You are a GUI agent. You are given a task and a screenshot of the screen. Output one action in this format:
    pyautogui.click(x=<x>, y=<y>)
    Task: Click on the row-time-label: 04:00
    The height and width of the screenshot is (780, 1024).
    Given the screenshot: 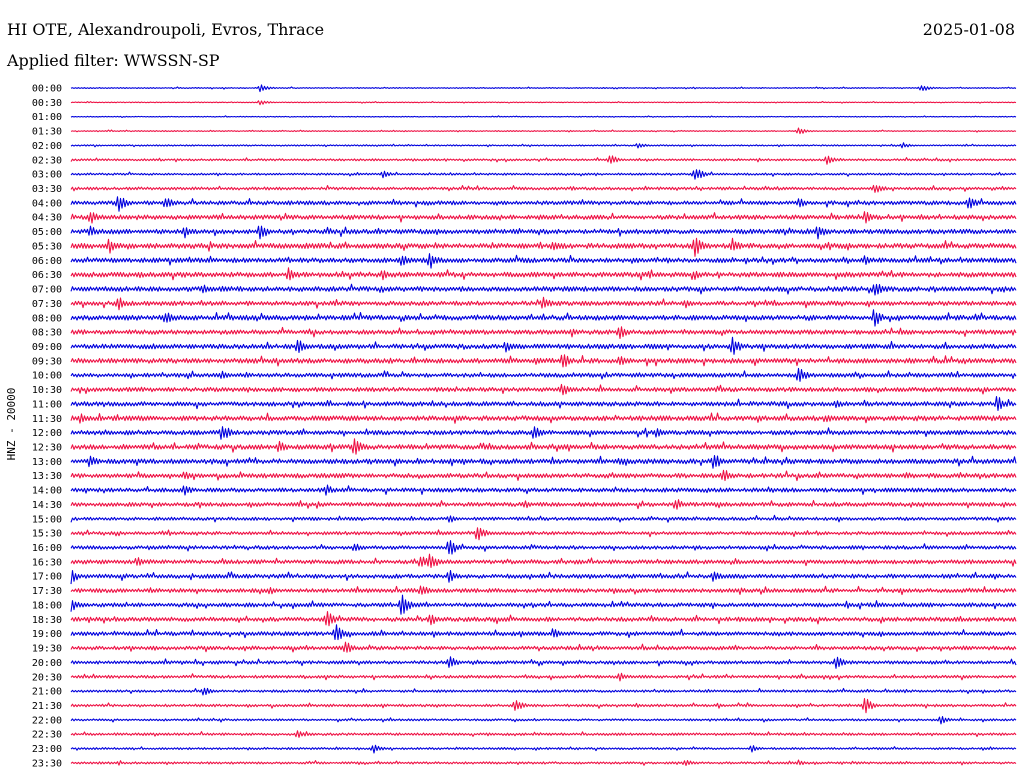 What is the action you would take?
    pyautogui.click(x=47, y=203)
    